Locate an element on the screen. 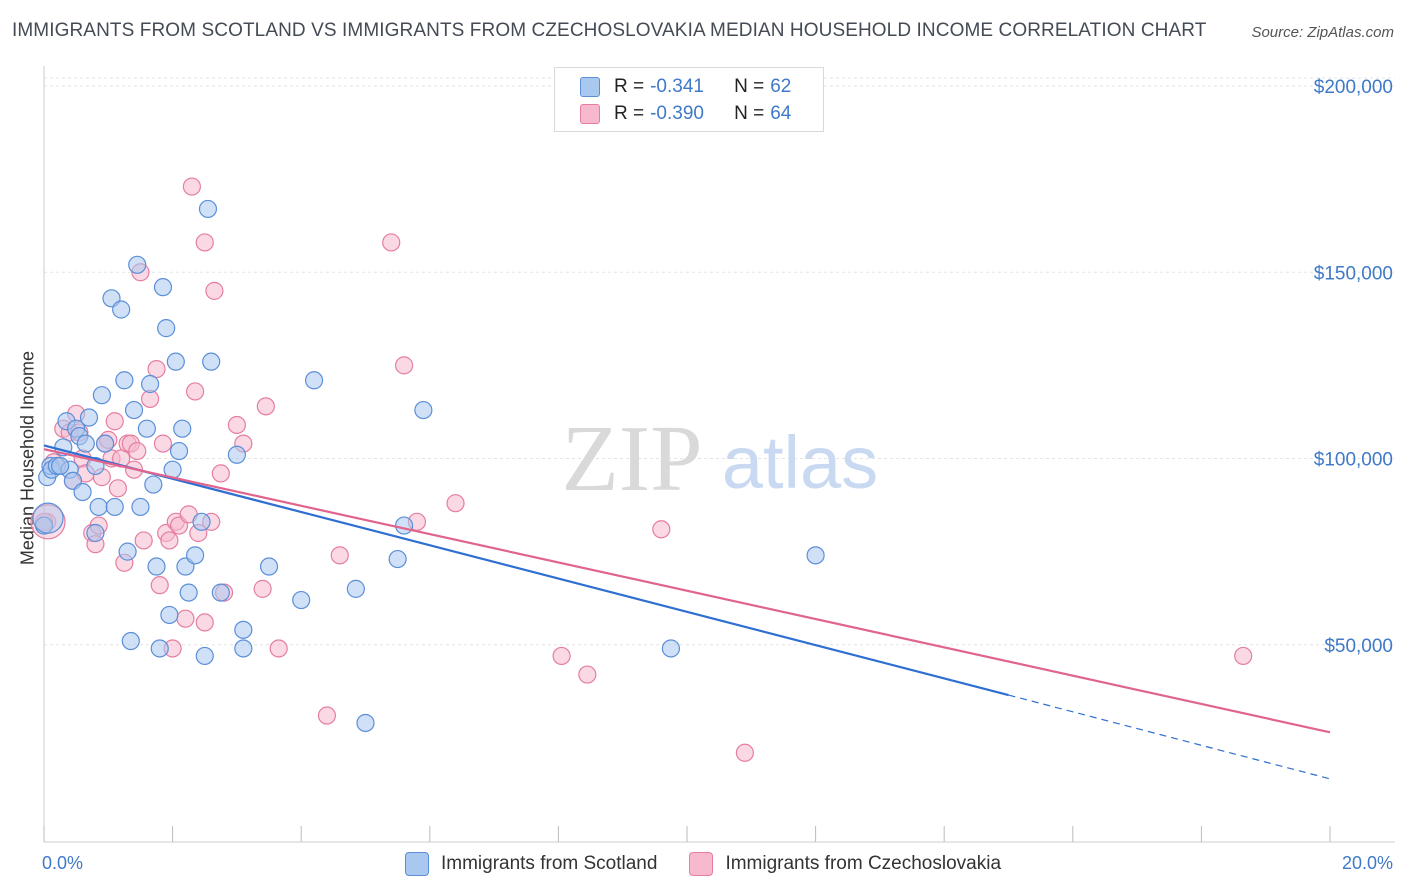 This screenshot has width=1406, height=892. watermark-zip: ZIP is located at coordinates (632, 459).